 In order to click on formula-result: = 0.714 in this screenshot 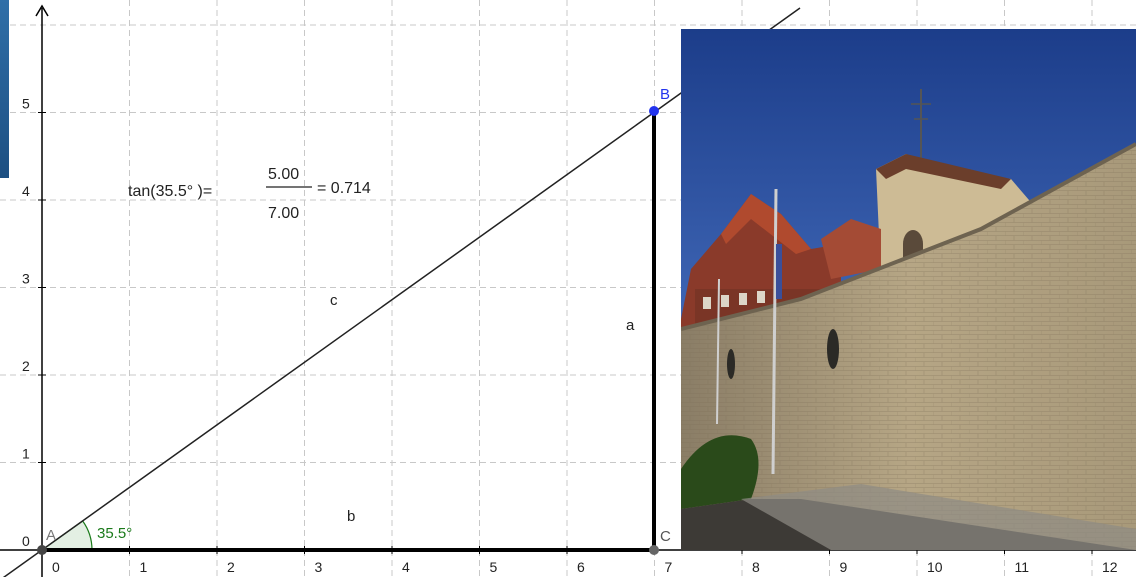, I will do `click(344, 188)`.